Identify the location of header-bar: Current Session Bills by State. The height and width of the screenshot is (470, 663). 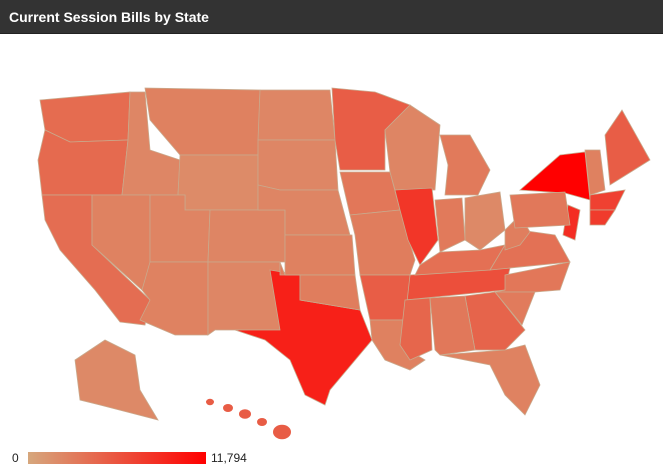
(331, 17).